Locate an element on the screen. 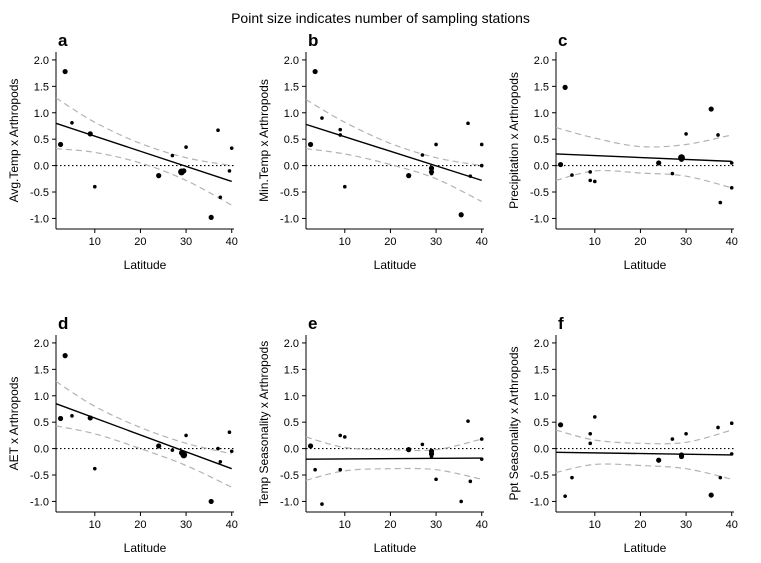 The height and width of the screenshot is (563, 761). chart-panel-d-x-axis-label: Latitude is located at coordinates (145, 548).